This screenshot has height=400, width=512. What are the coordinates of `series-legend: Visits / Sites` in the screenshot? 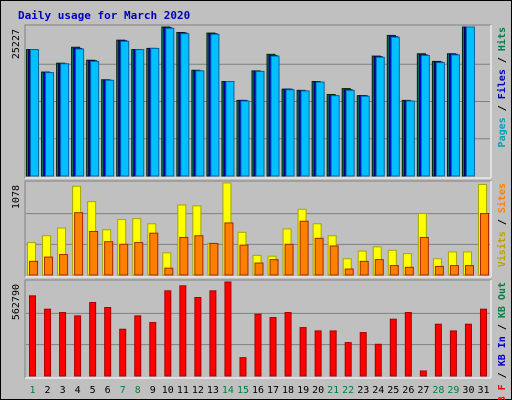 It's located at (502, 225).